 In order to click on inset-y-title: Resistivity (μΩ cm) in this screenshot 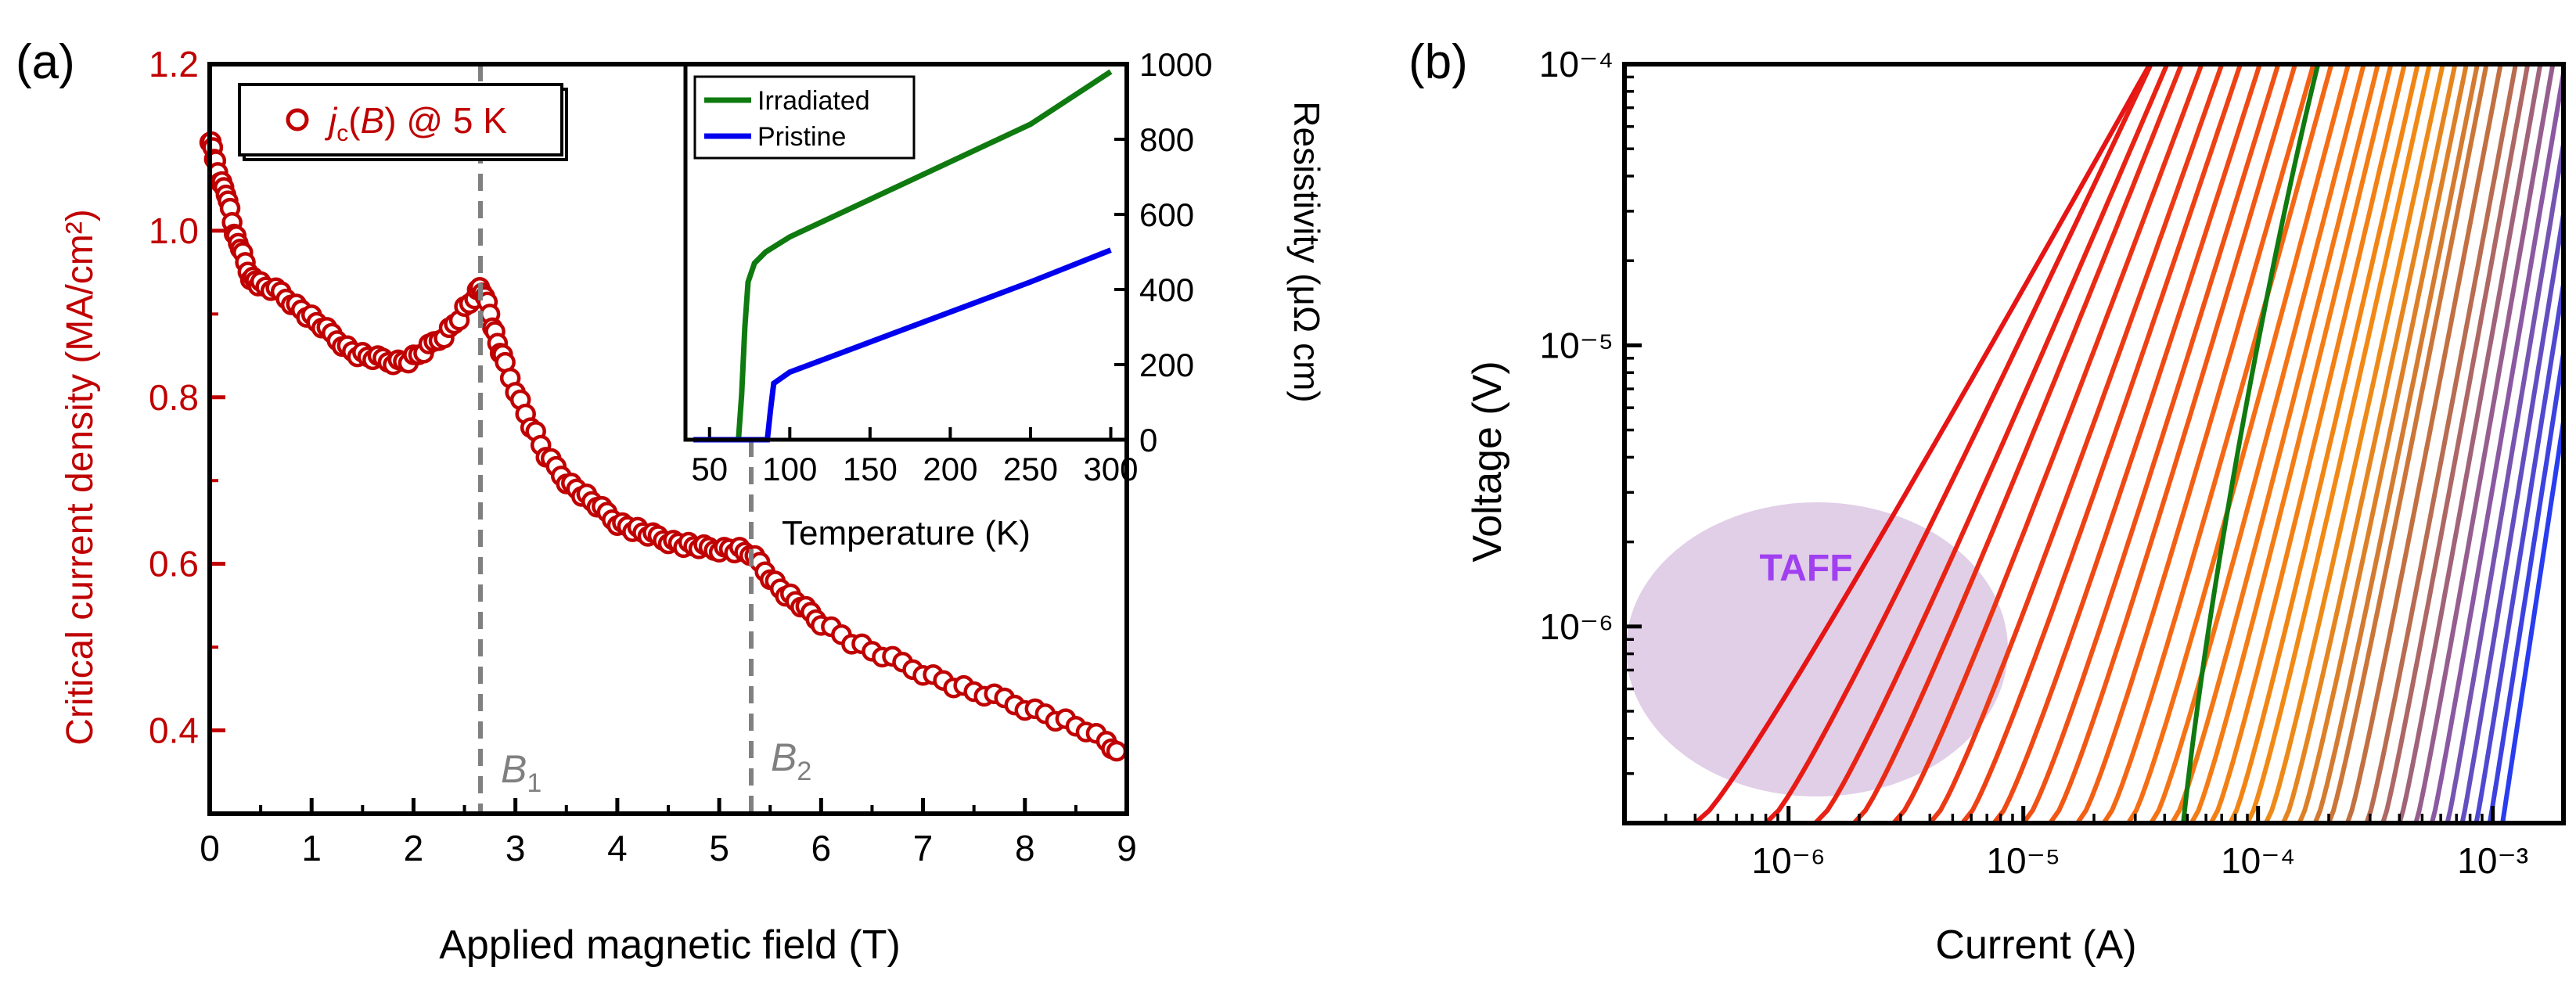, I will do `click(1307, 251)`.